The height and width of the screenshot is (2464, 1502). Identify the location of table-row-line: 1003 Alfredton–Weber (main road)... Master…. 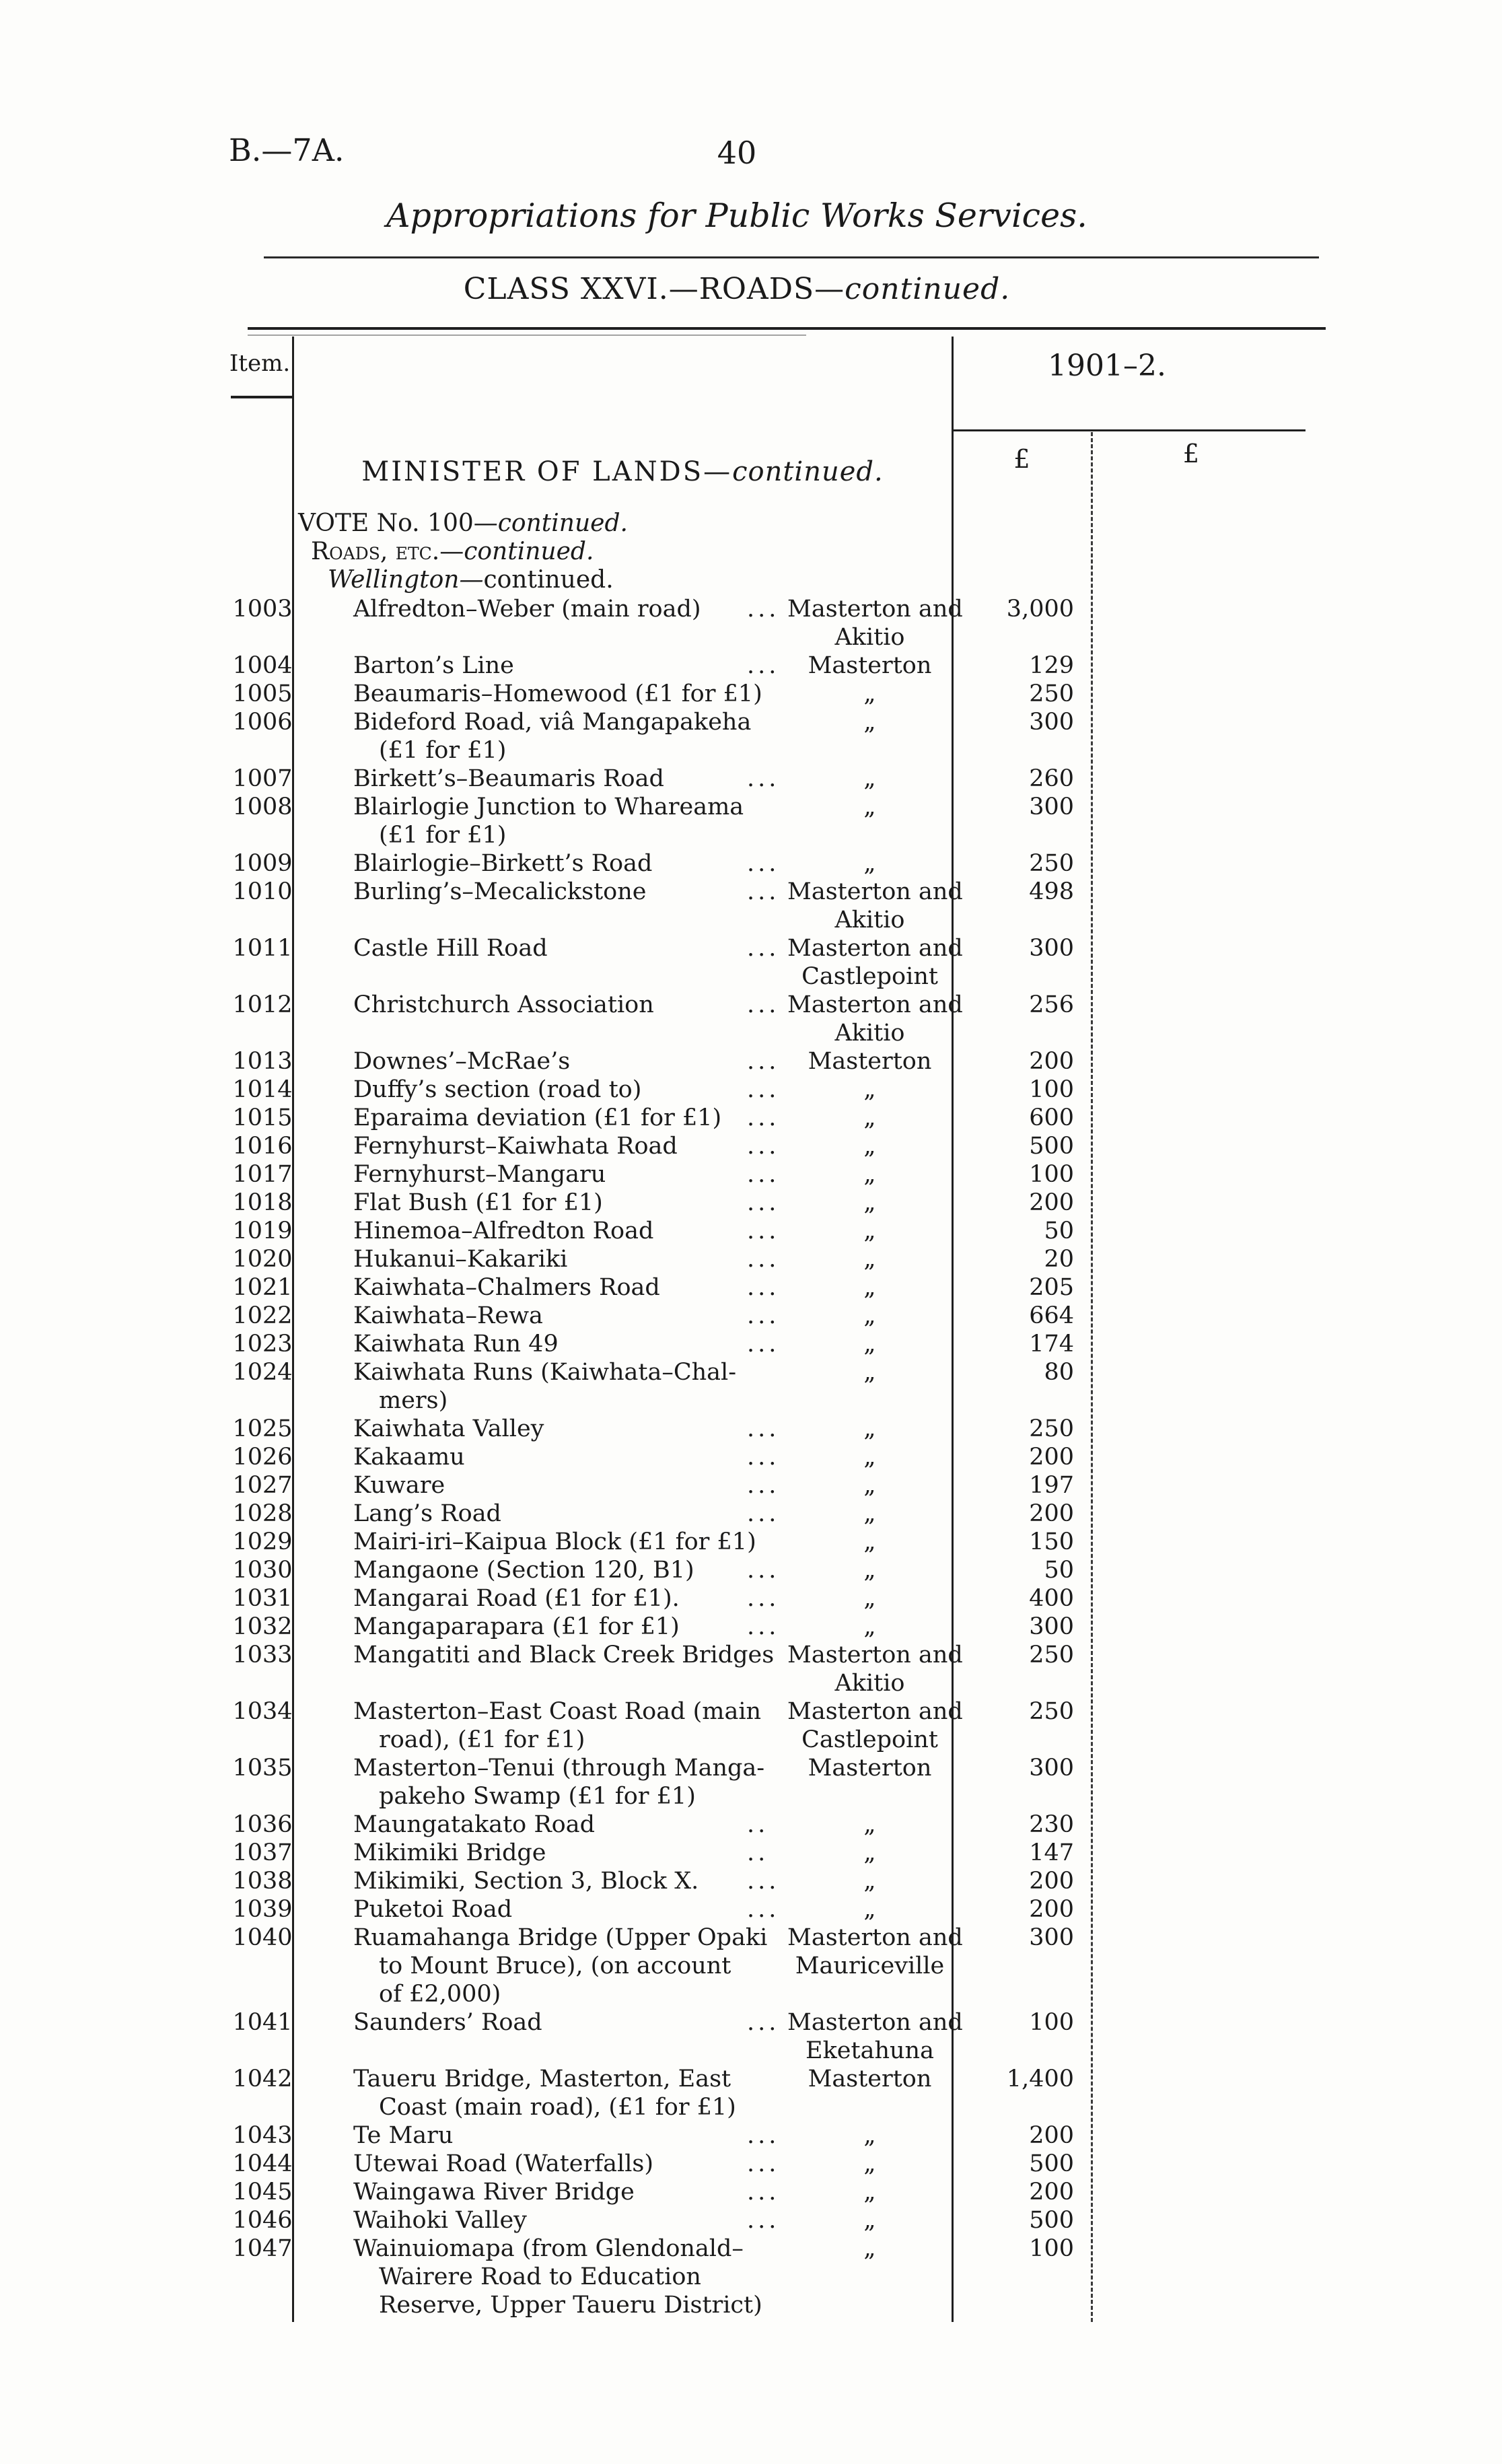
(769, 609).